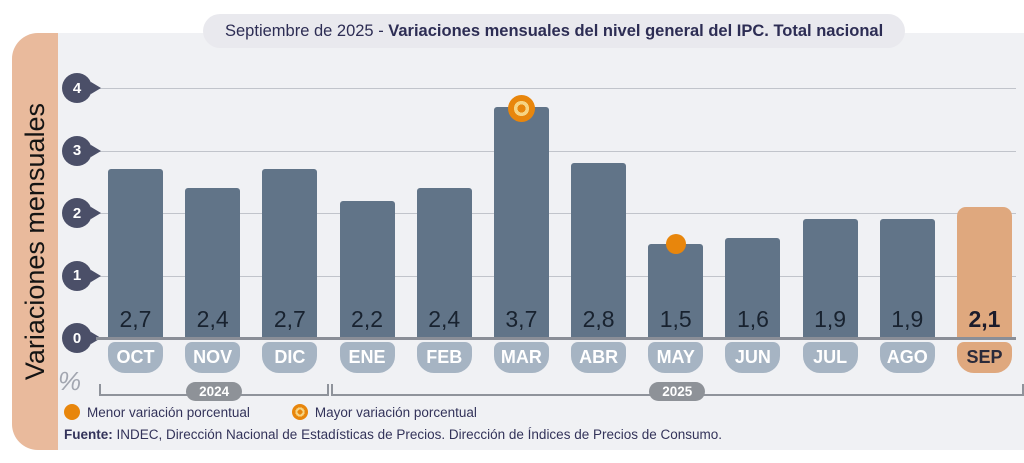 This screenshot has height=463, width=1024. Describe the element at coordinates (444, 319) in the screenshot. I see `bar-value-FEB: 2,4` at that location.